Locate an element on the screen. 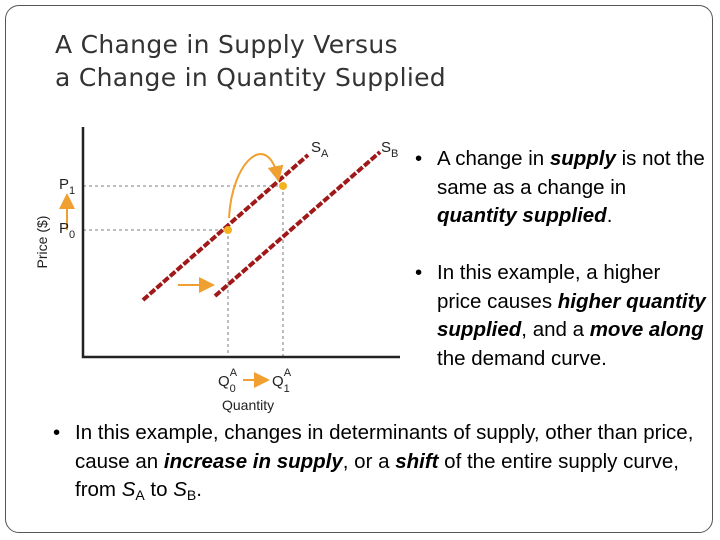 The height and width of the screenshot is (540, 720). text: the demand curve. is located at coordinates (522, 358).